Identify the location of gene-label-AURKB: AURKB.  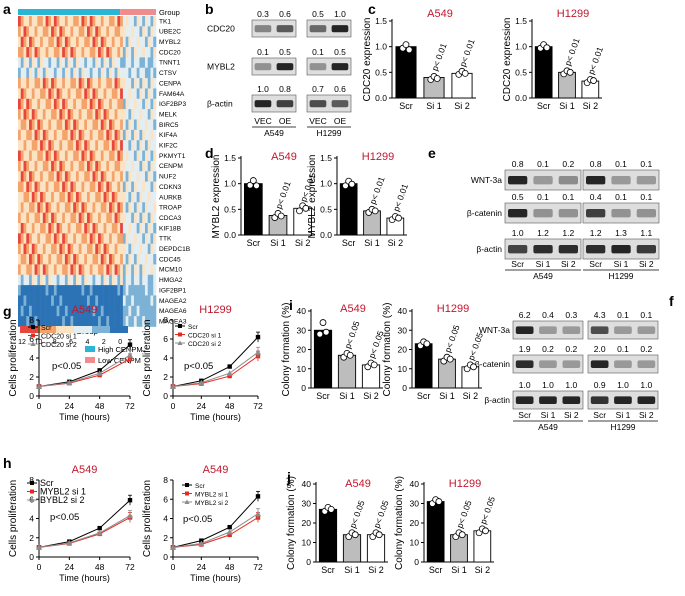
(170, 197).